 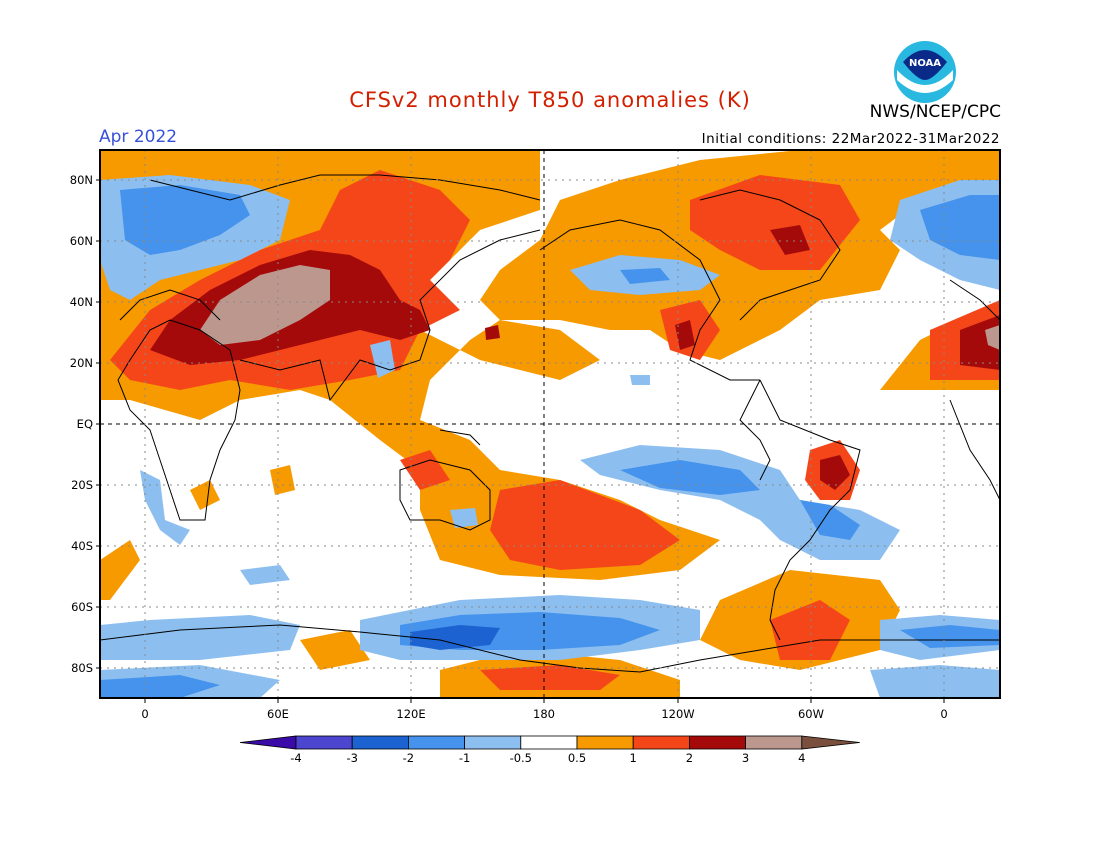 I want to click on lat-label: 40N, so click(x=81, y=302).